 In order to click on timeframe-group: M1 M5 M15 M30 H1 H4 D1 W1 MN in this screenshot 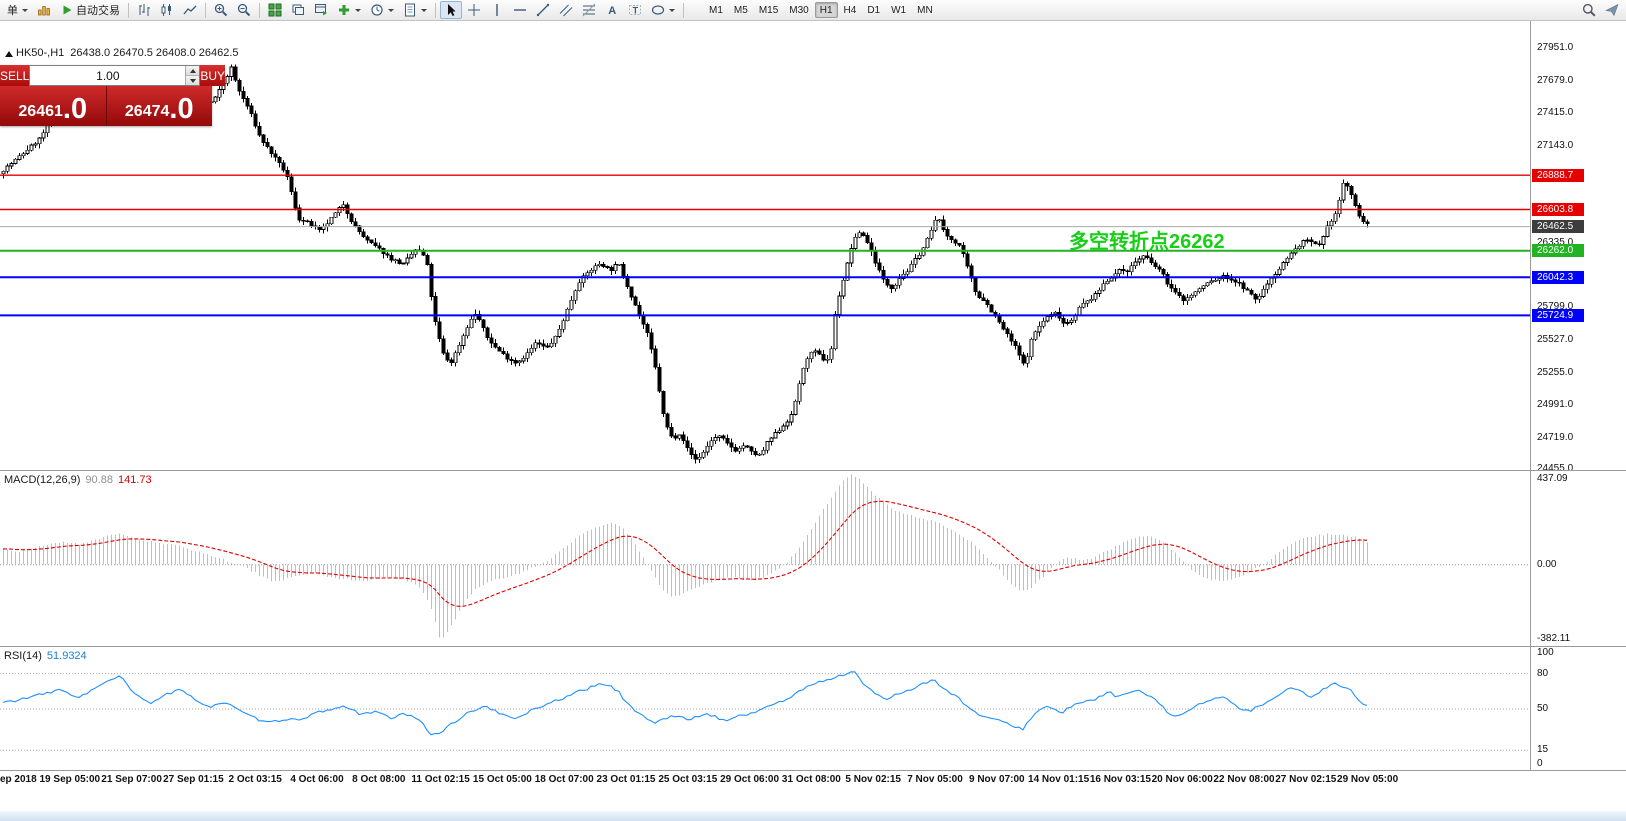, I will do `click(821, 10)`.